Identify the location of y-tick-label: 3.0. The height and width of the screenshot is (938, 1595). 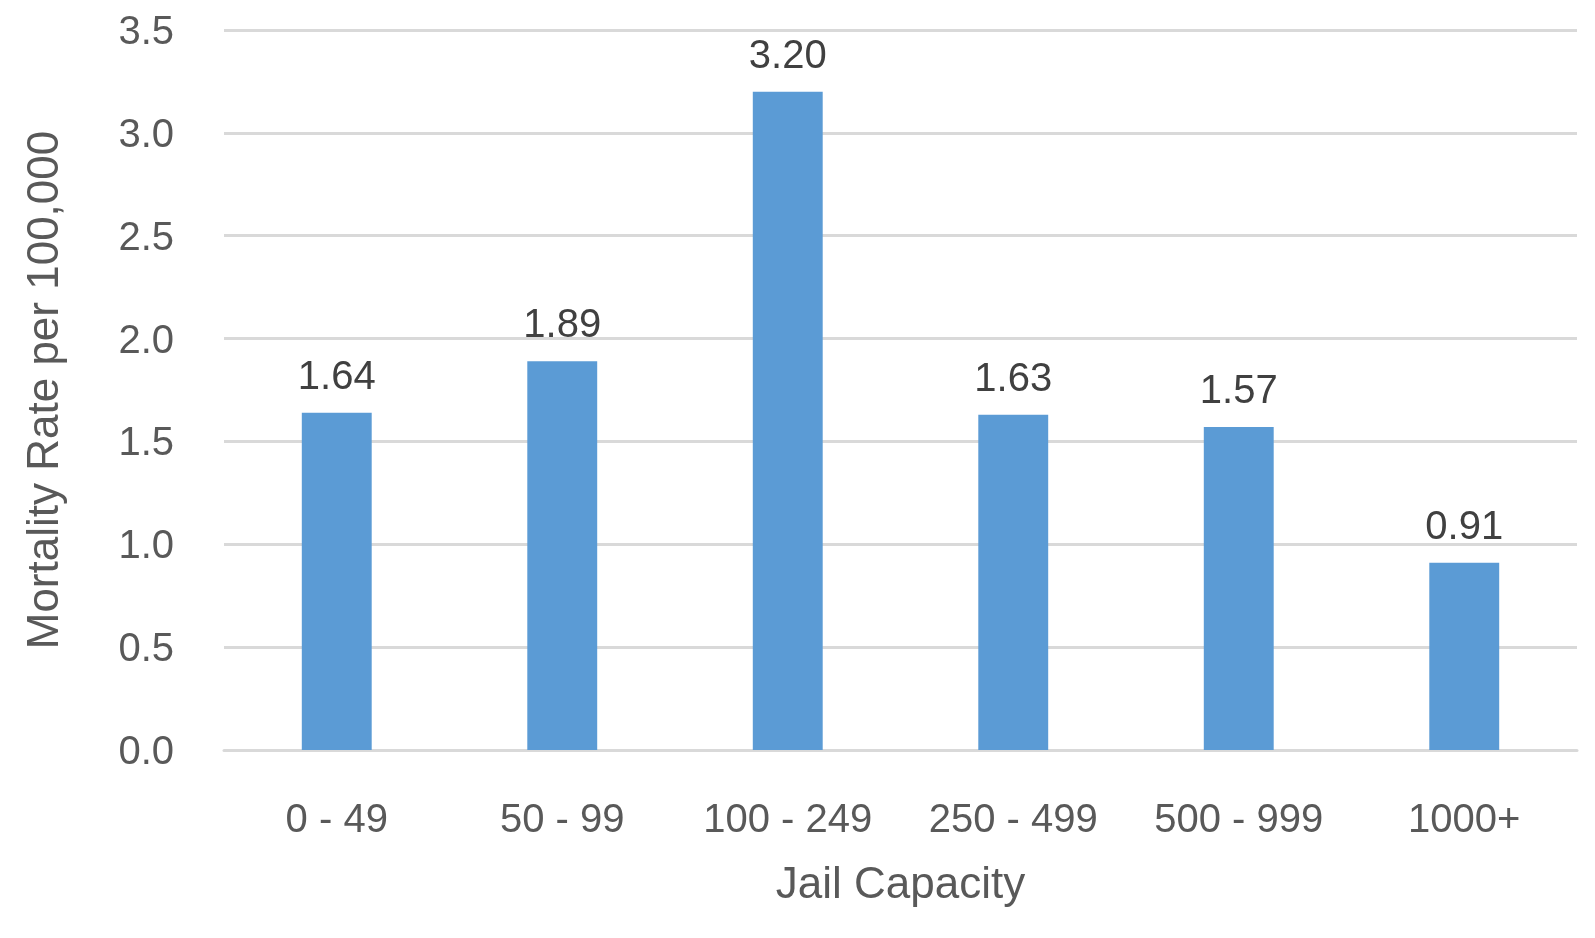
(146, 132).